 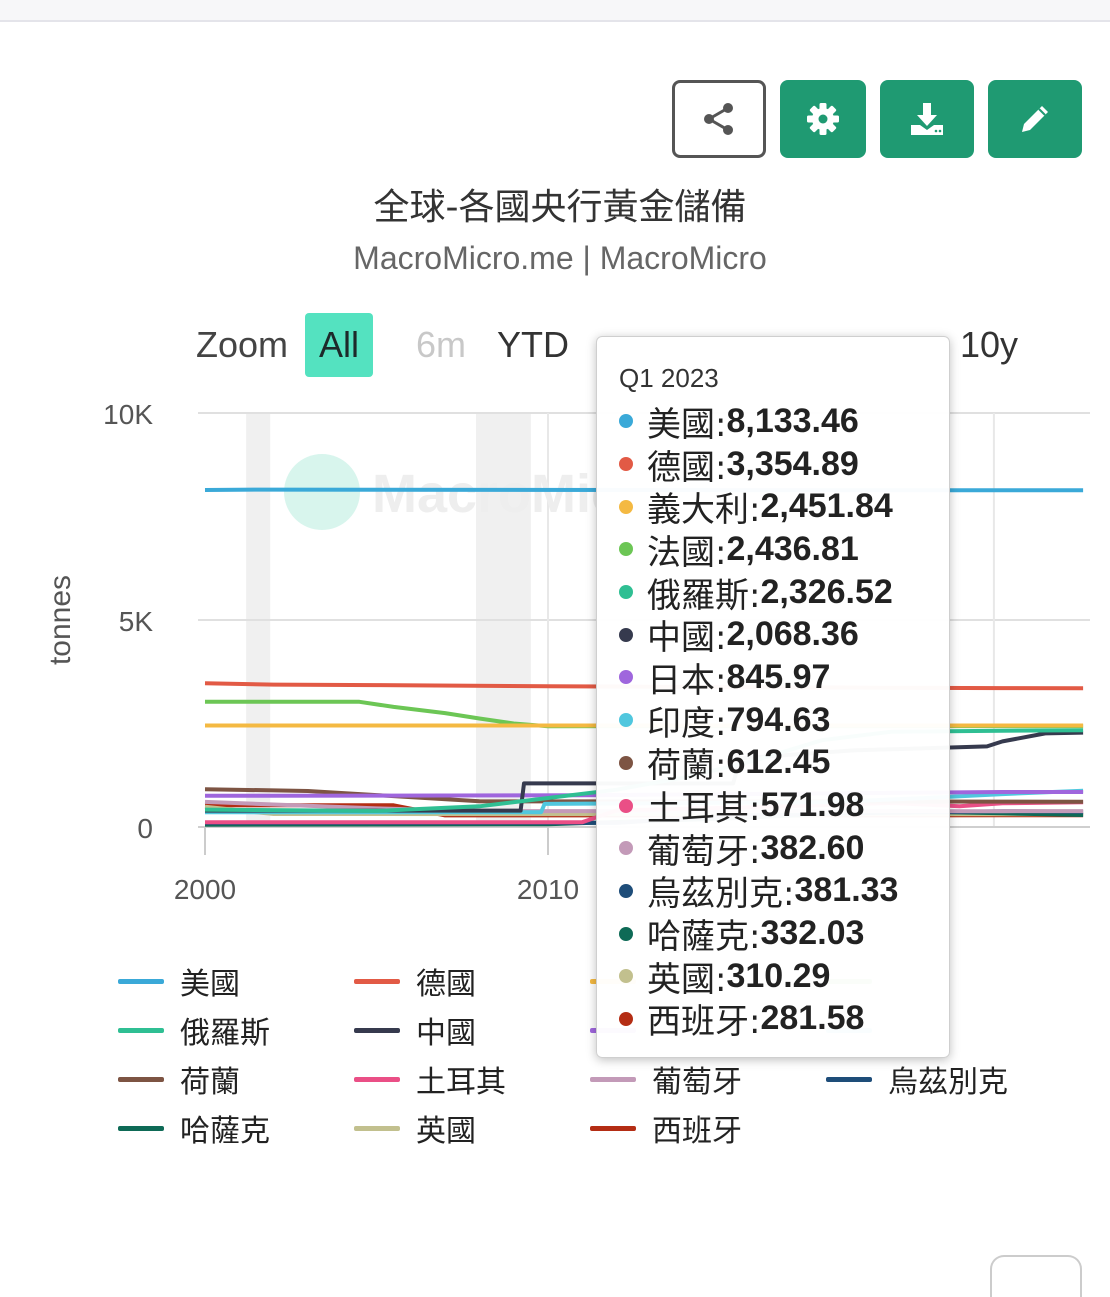 I want to click on legend-item: 土耳其, so click(x=430, y=1080).